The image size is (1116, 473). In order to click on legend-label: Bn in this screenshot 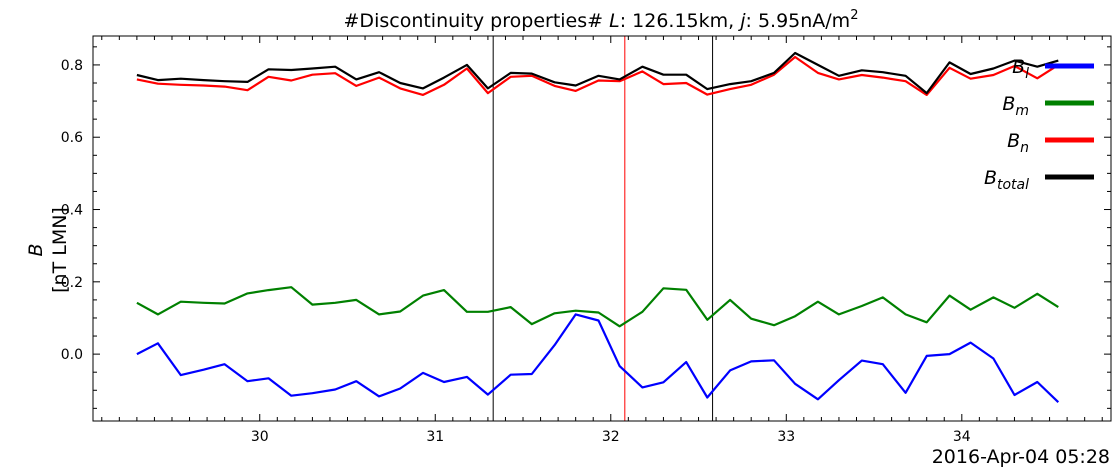, I will do `click(1018, 143)`.